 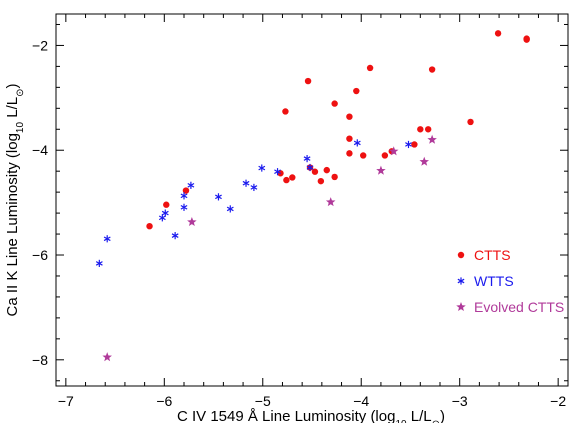 I want to click on x-axis-title-sun-sub: ⊙, so click(x=436, y=421).